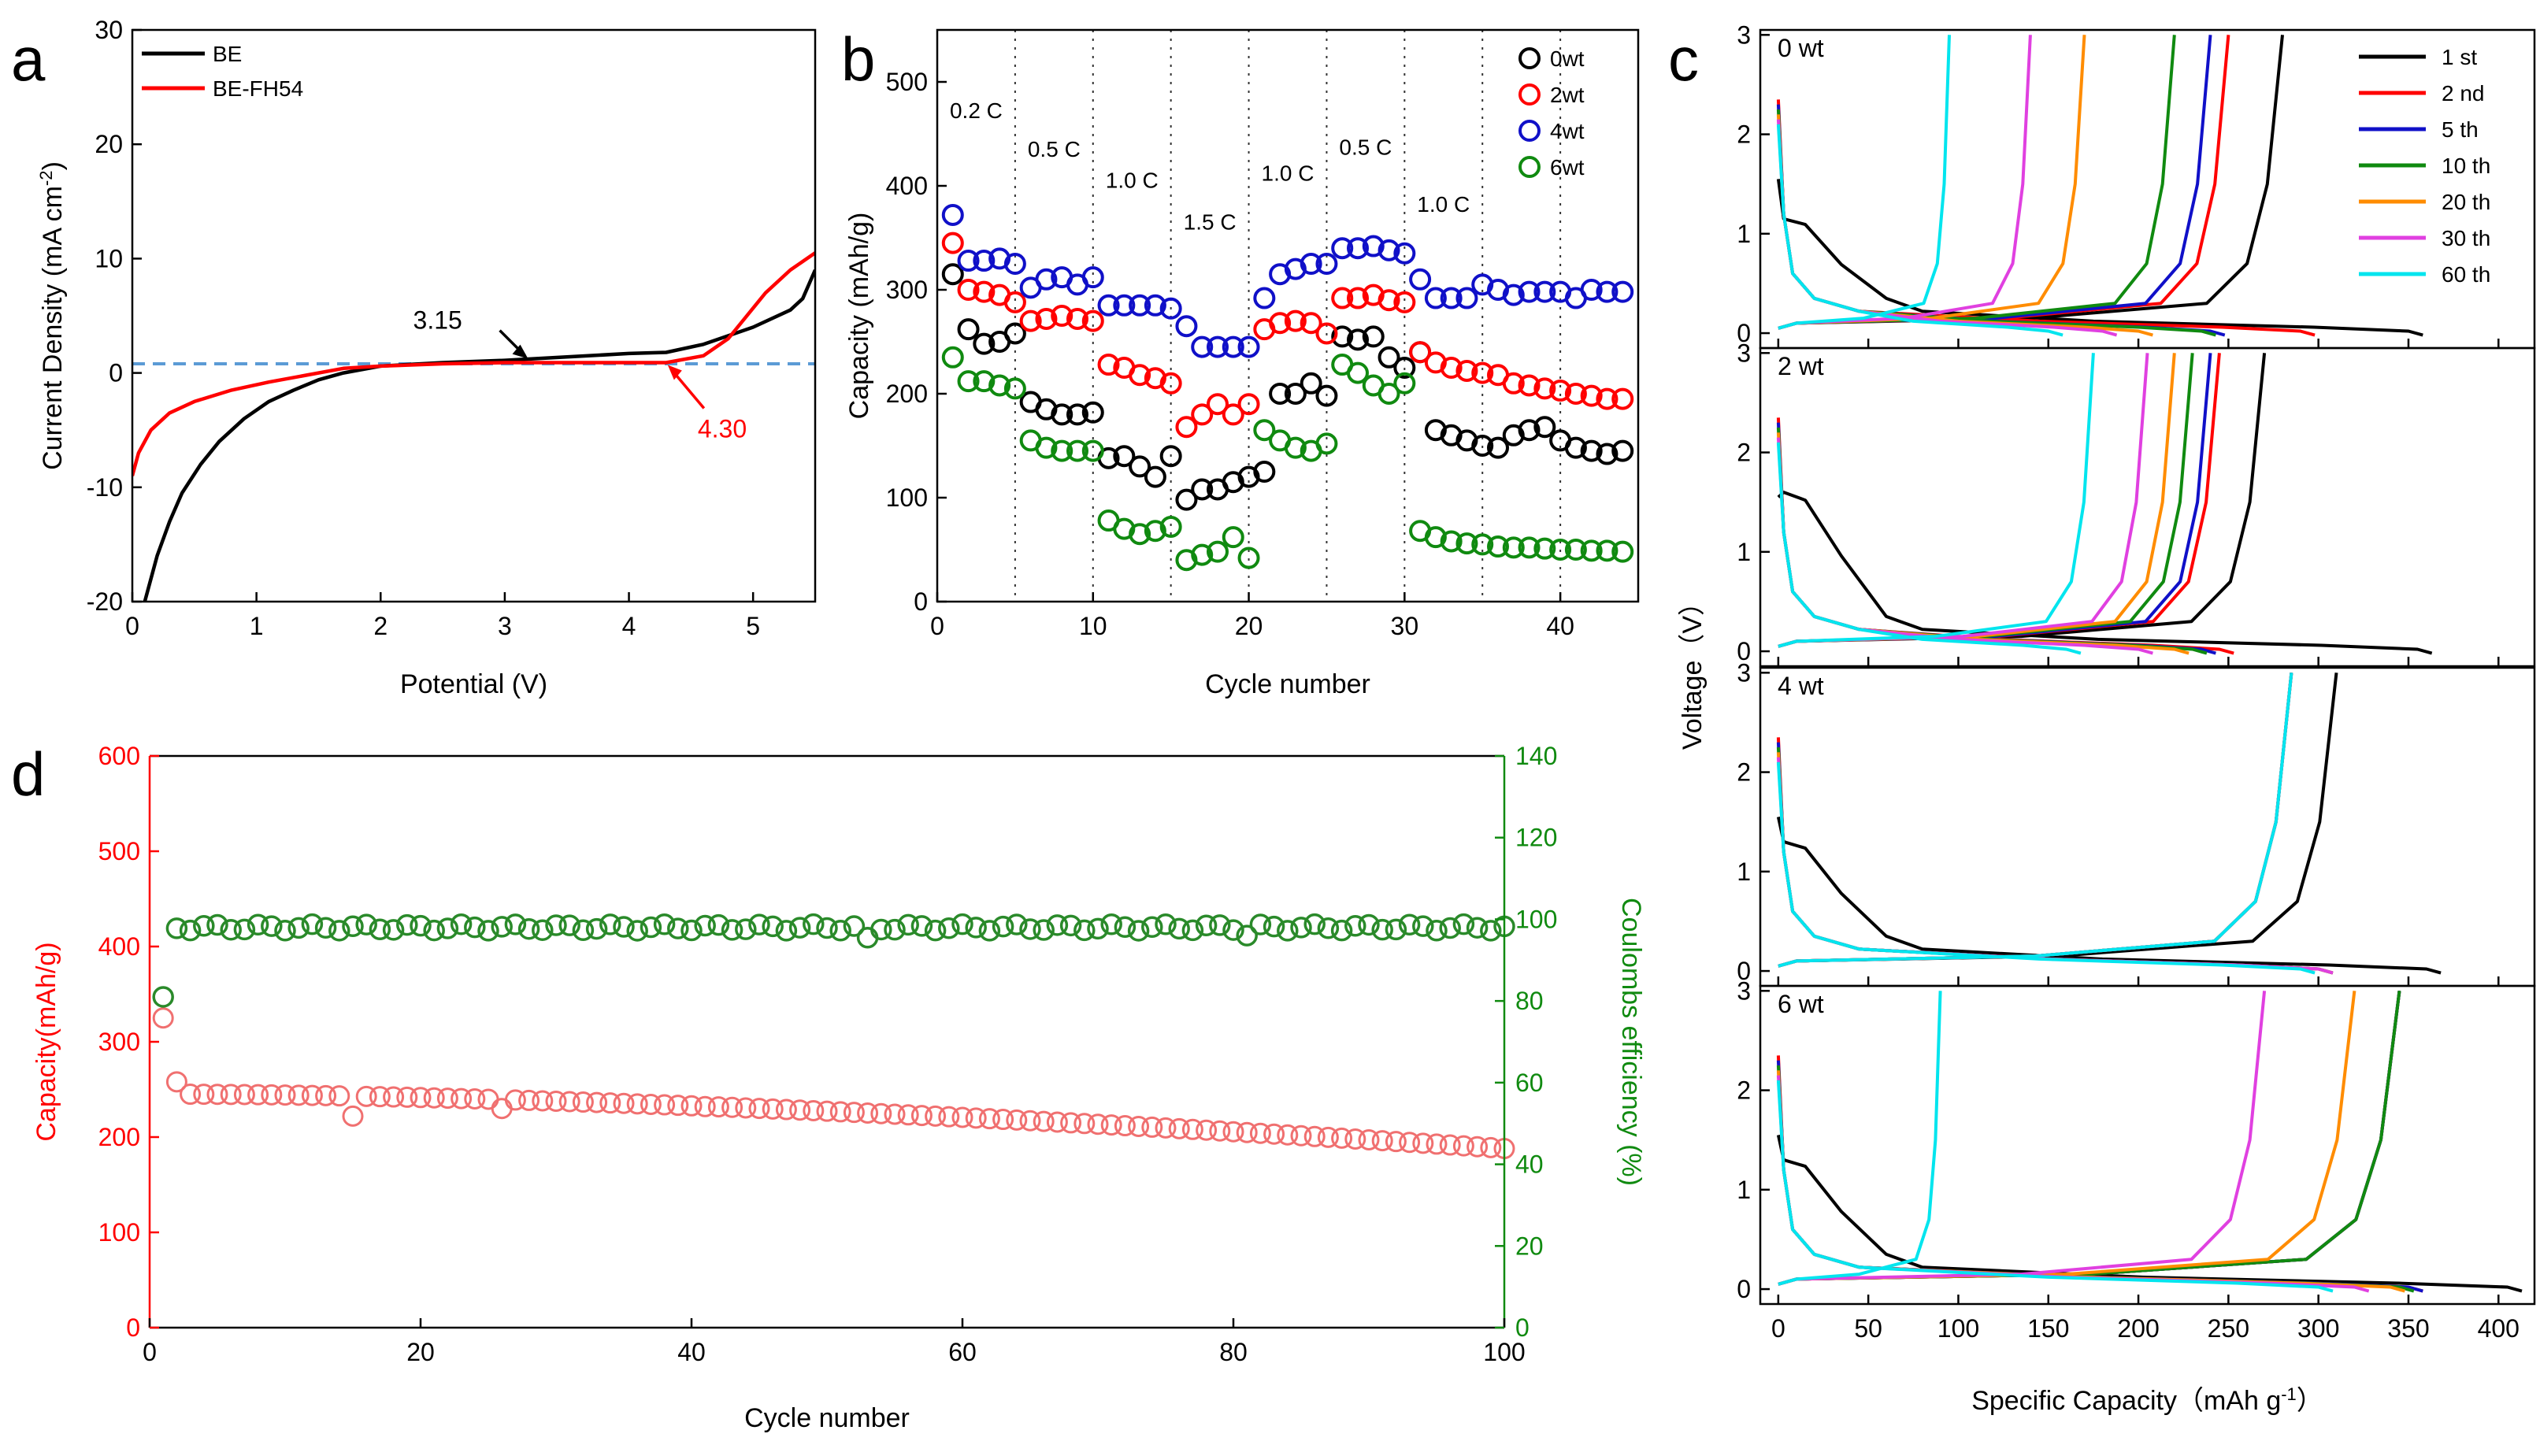 The image size is (2540, 1456). I want to click on c0-y-tick-label: 1, so click(1744, 234).